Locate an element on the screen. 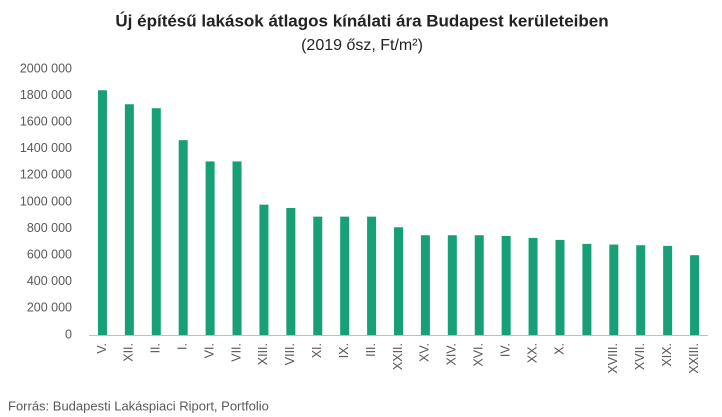 Image resolution: width=722 pixels, height=417 pixels. y-tick-label: 1800 000 is located at coordinates (46, 95).